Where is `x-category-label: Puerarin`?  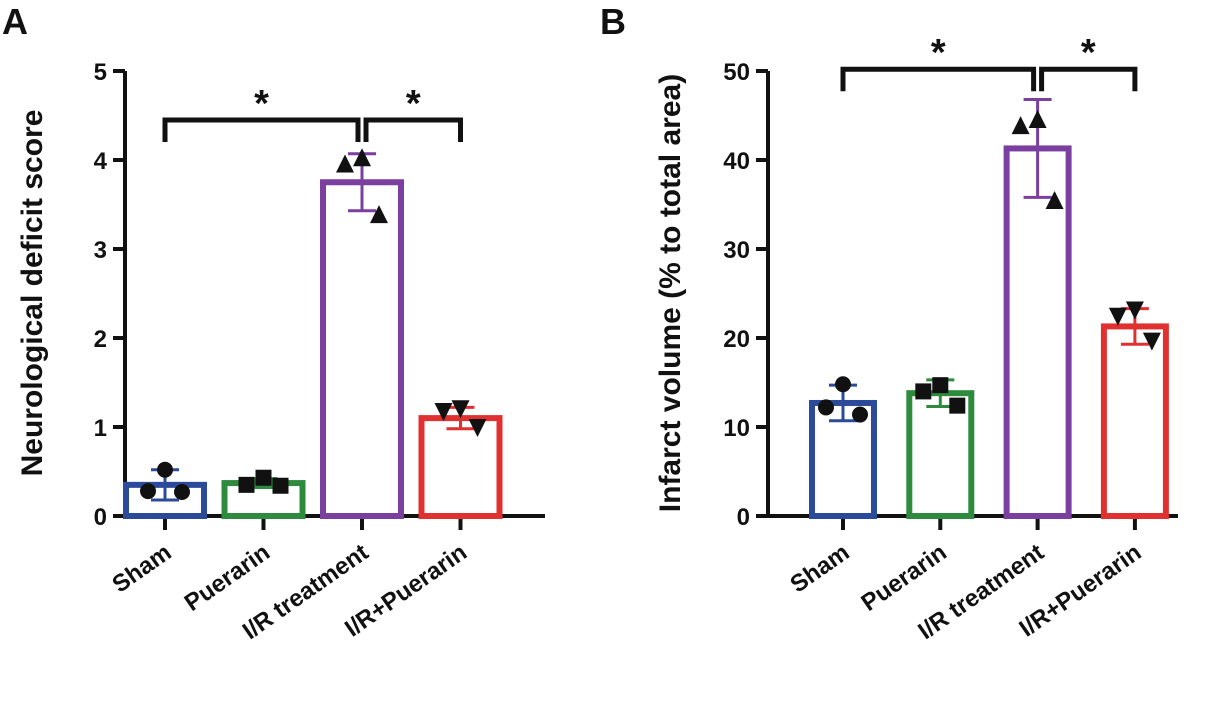 x-category-label: Puerarin is located at coordinates (227, 578).